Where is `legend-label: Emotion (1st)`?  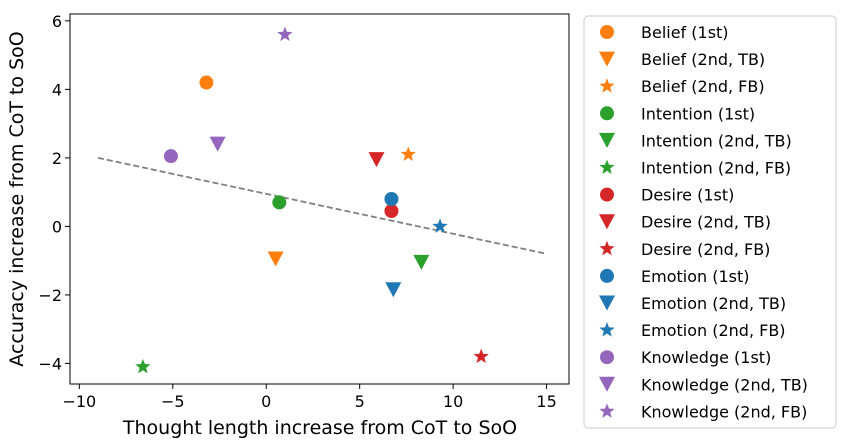 legend-label: Emotion (1st) is located at coordinates (695, 276).